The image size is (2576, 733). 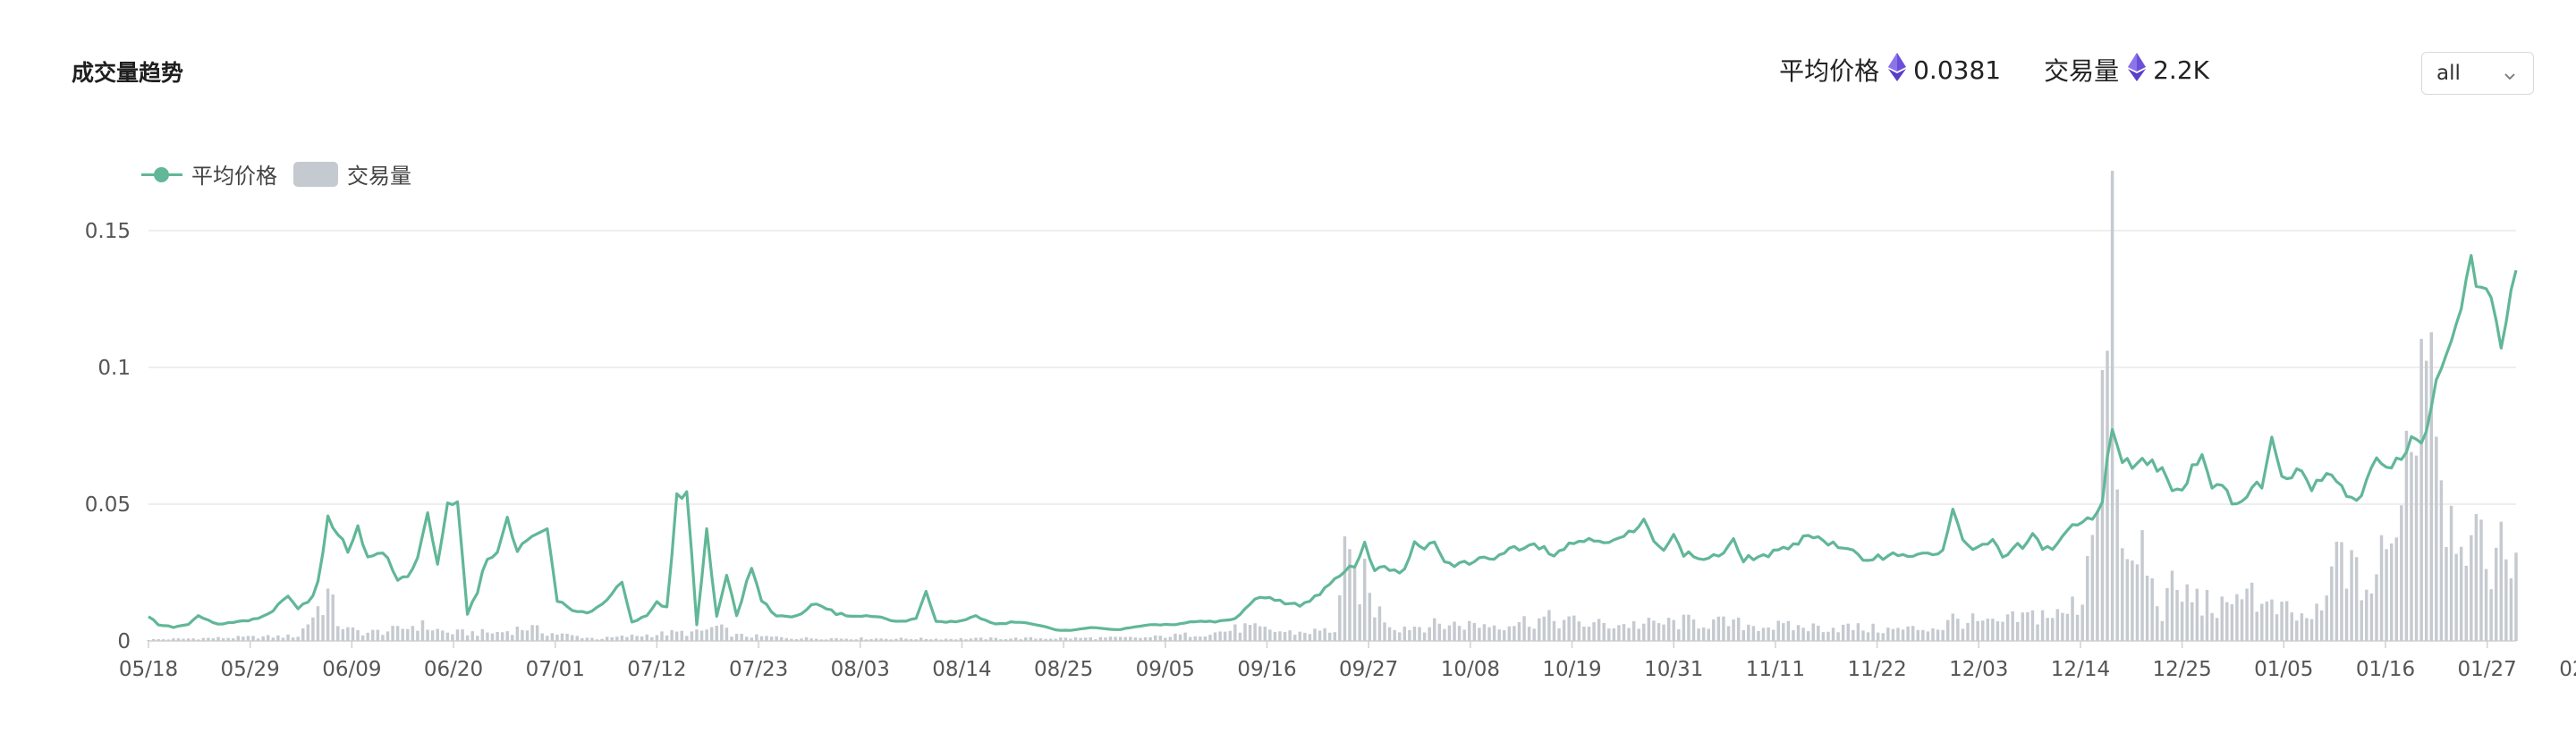 I want to click on avg-price-label: 平均价格, so click(x=1829, y=71).